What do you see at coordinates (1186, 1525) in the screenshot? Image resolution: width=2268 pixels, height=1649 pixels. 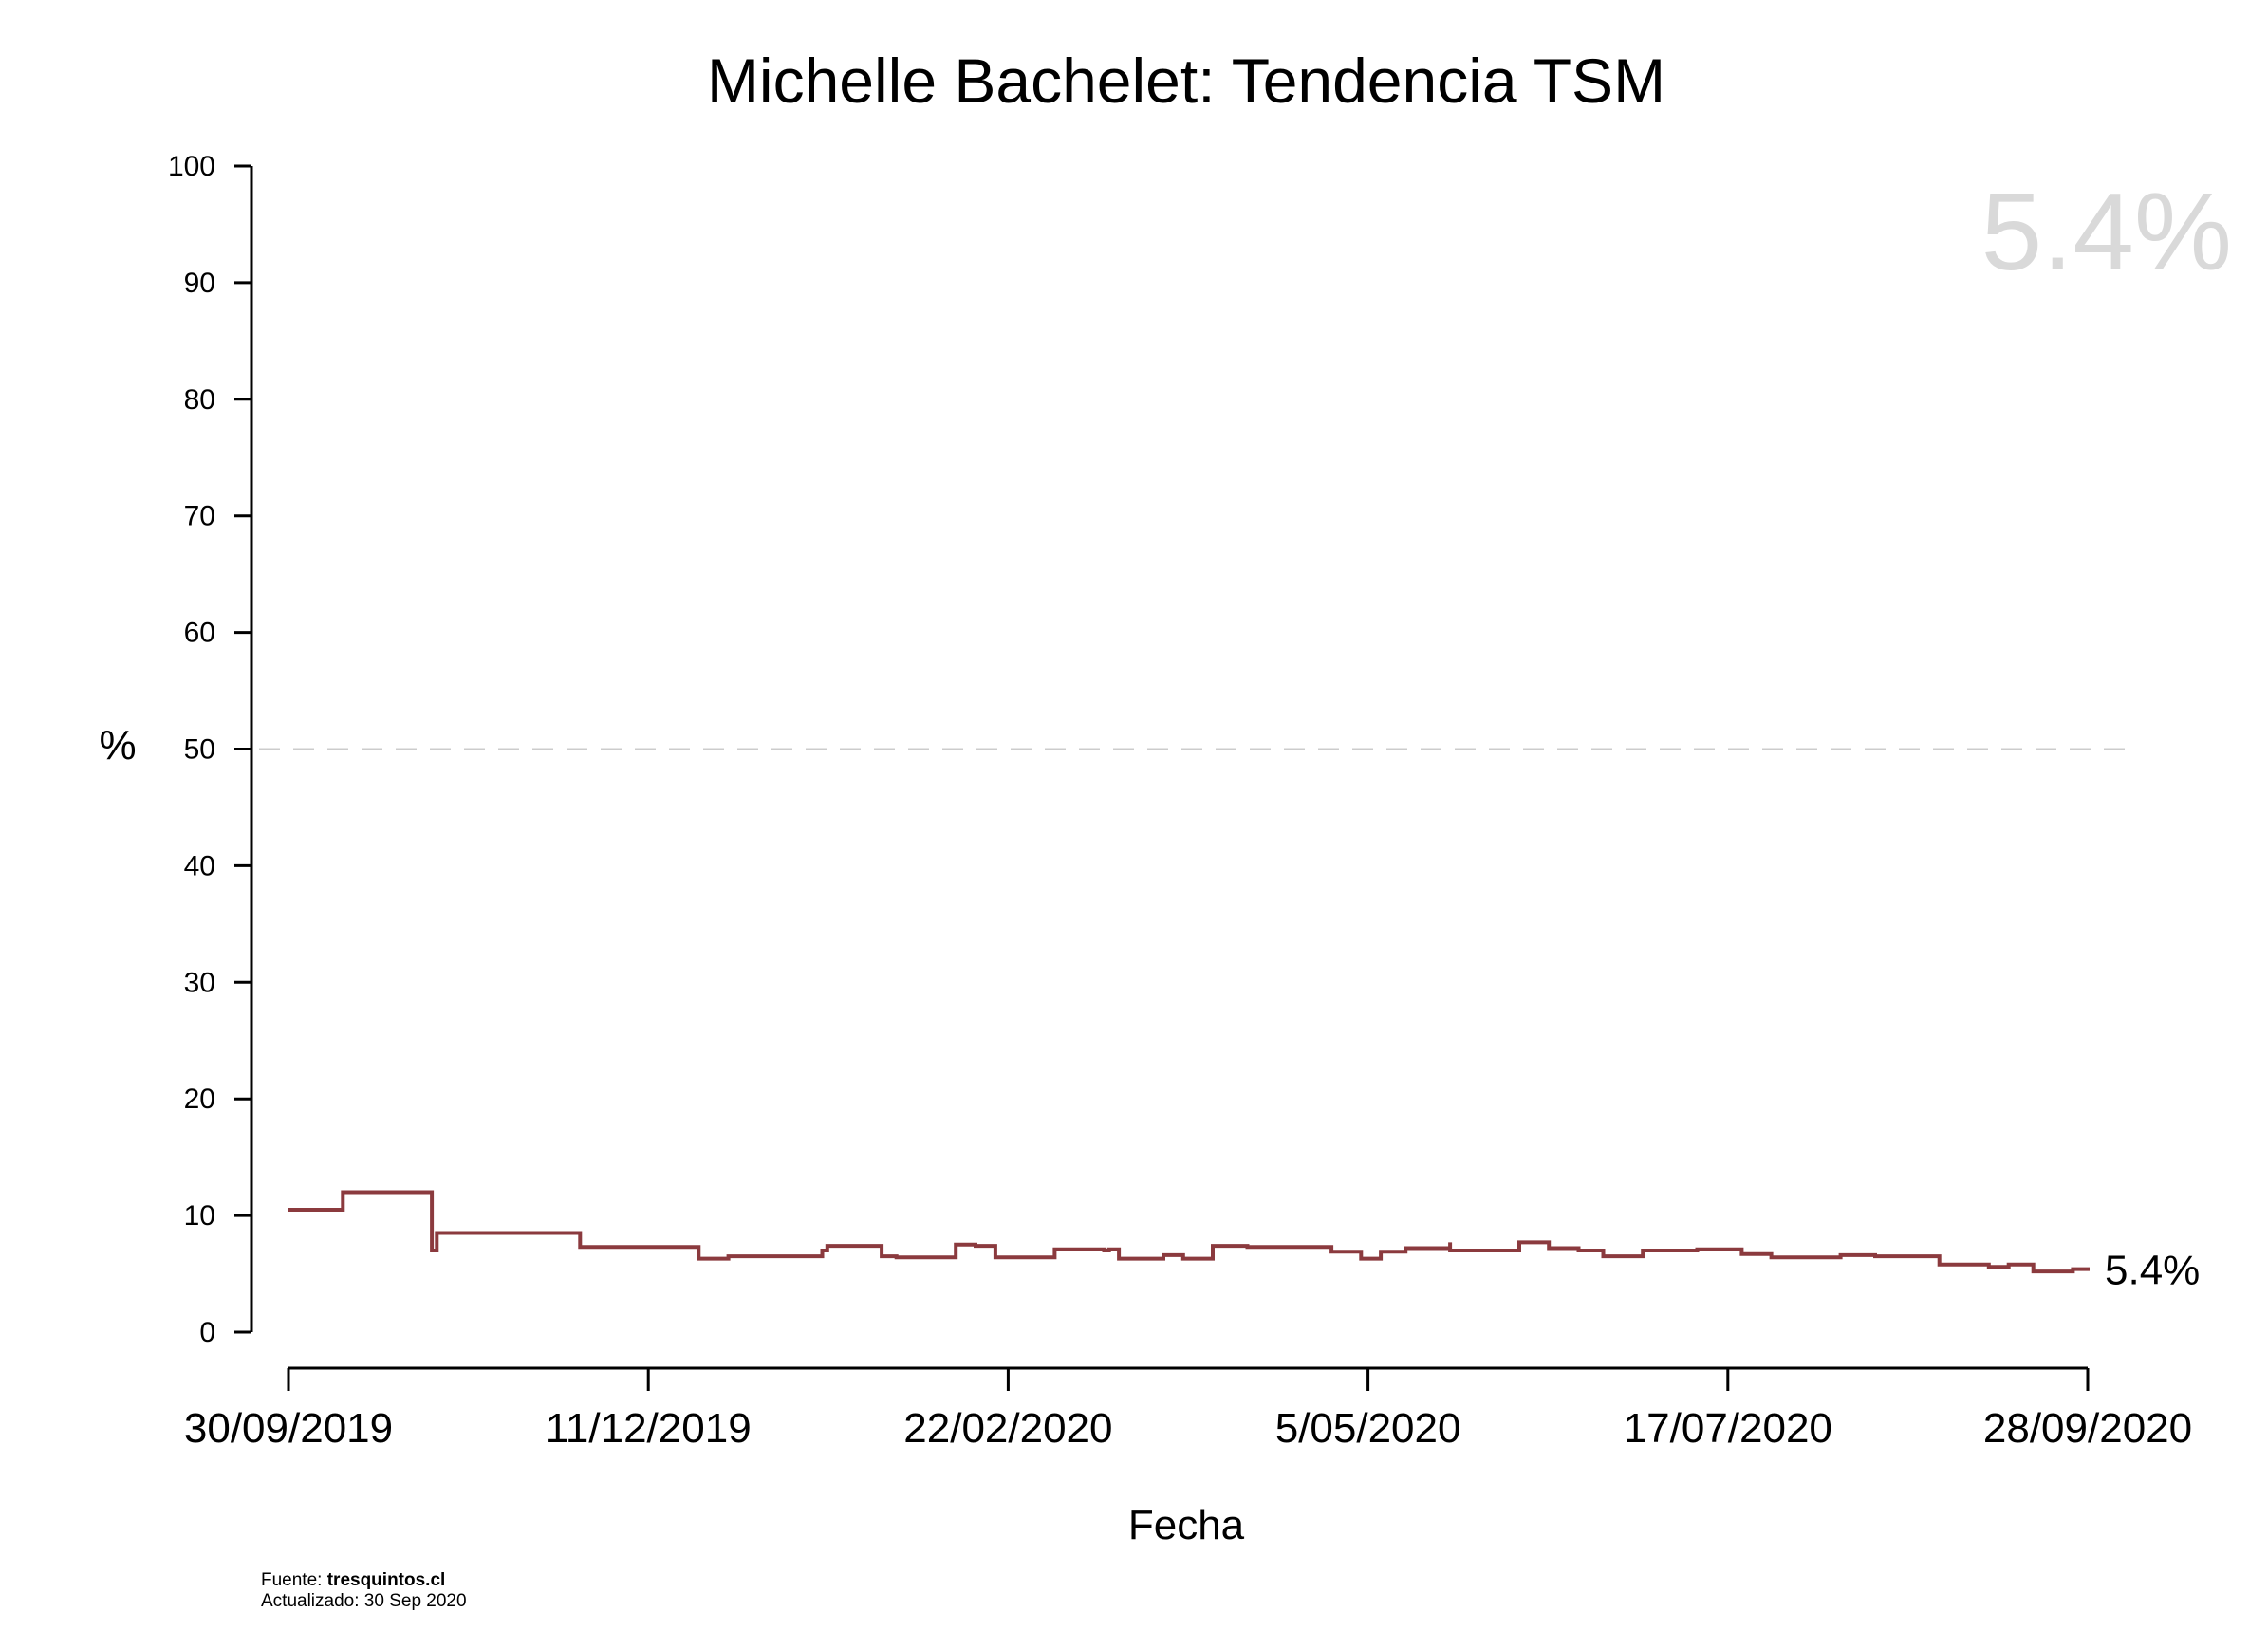 I see `x-axis-label: Fecha` at bounding box center [1186, 1525].